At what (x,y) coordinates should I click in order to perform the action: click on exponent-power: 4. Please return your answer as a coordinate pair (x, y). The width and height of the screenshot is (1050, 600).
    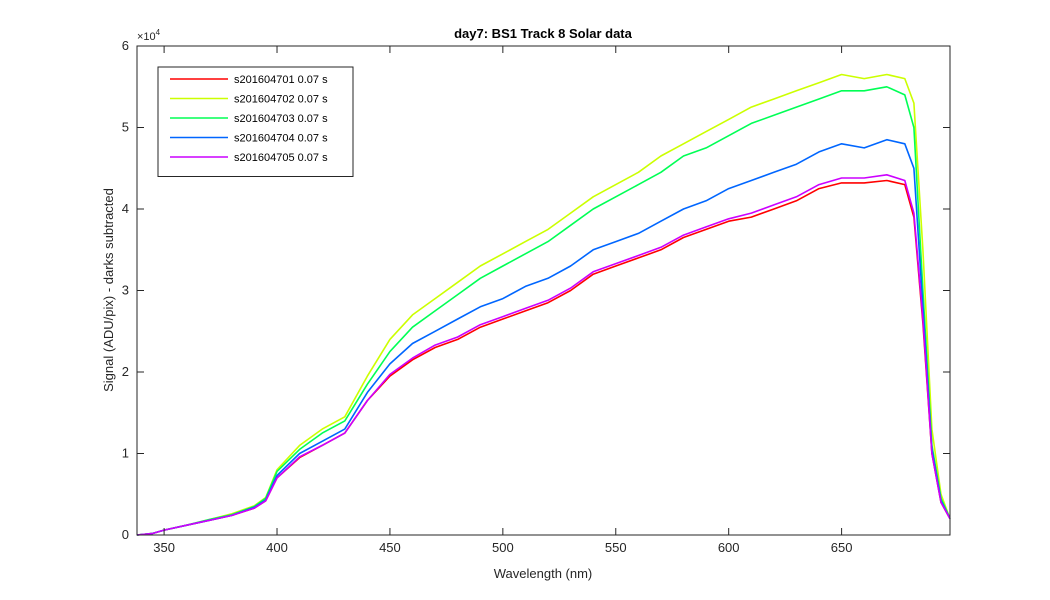
    Looking at the image, I should click on (158, 32).